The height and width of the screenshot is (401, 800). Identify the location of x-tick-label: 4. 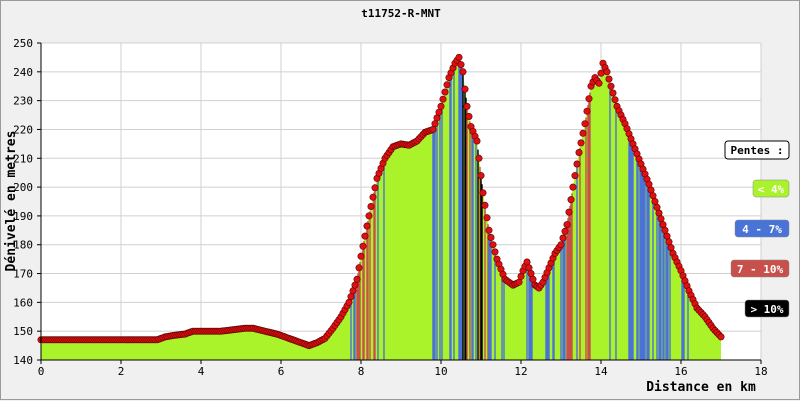
(201, 371).